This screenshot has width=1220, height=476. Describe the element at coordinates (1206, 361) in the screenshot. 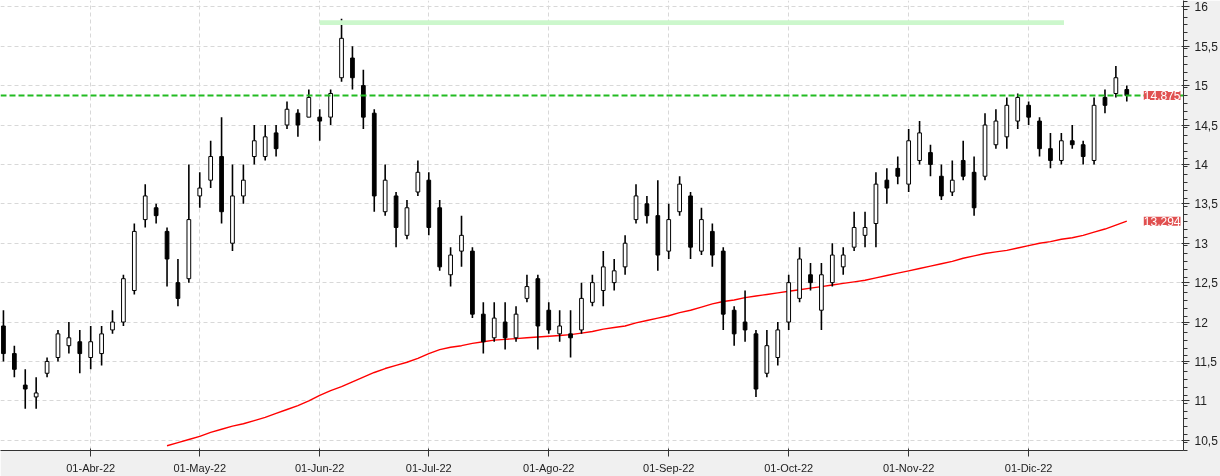

I see `y-tick-label: 11,5` at that location.